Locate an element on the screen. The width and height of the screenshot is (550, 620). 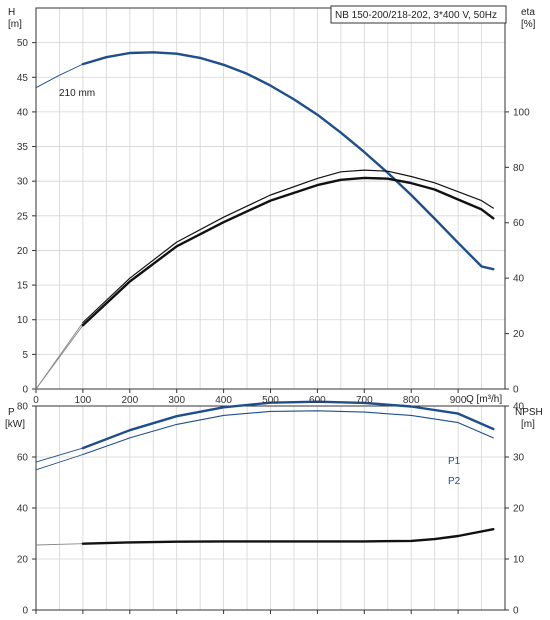
x-axis-tick-label: 600 is located at coordinates (317, 400).